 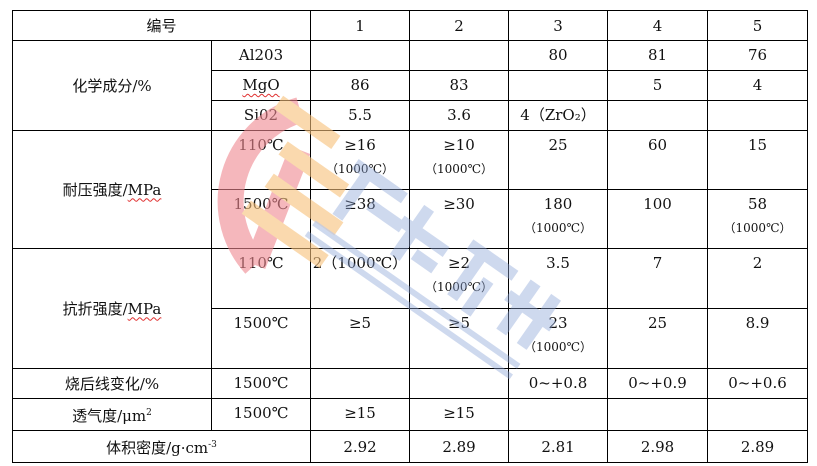 I want to click on cell-value: ≥10, so click(x=459, y=145).